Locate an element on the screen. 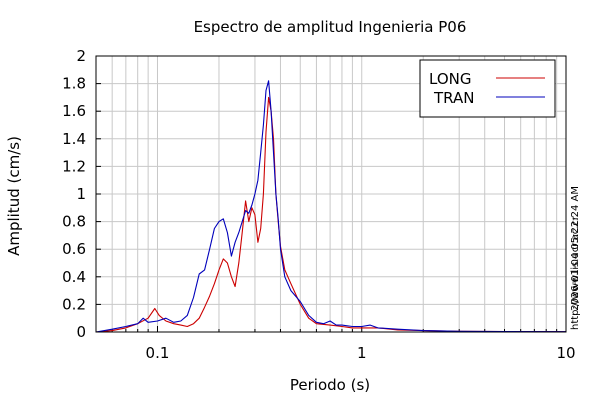 This screenshot has height=400, width=600. y-tick-label: 1 is located at coordinates (81, 194).